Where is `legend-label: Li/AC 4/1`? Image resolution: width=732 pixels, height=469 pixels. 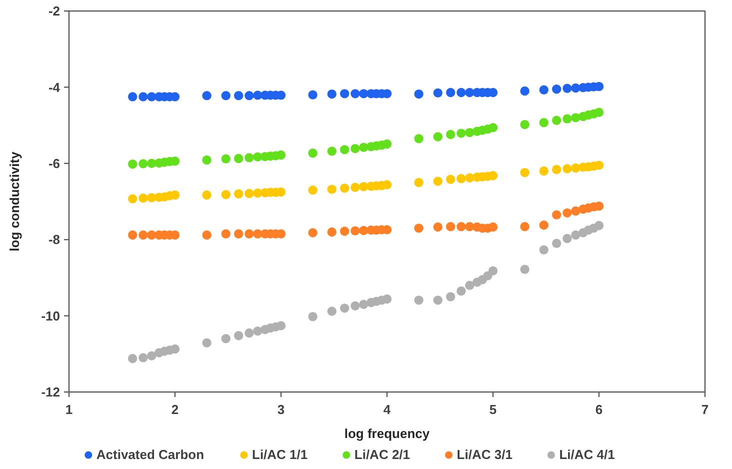
legend-label: Li/AC 4/1 is located at coordinates (587, 454).